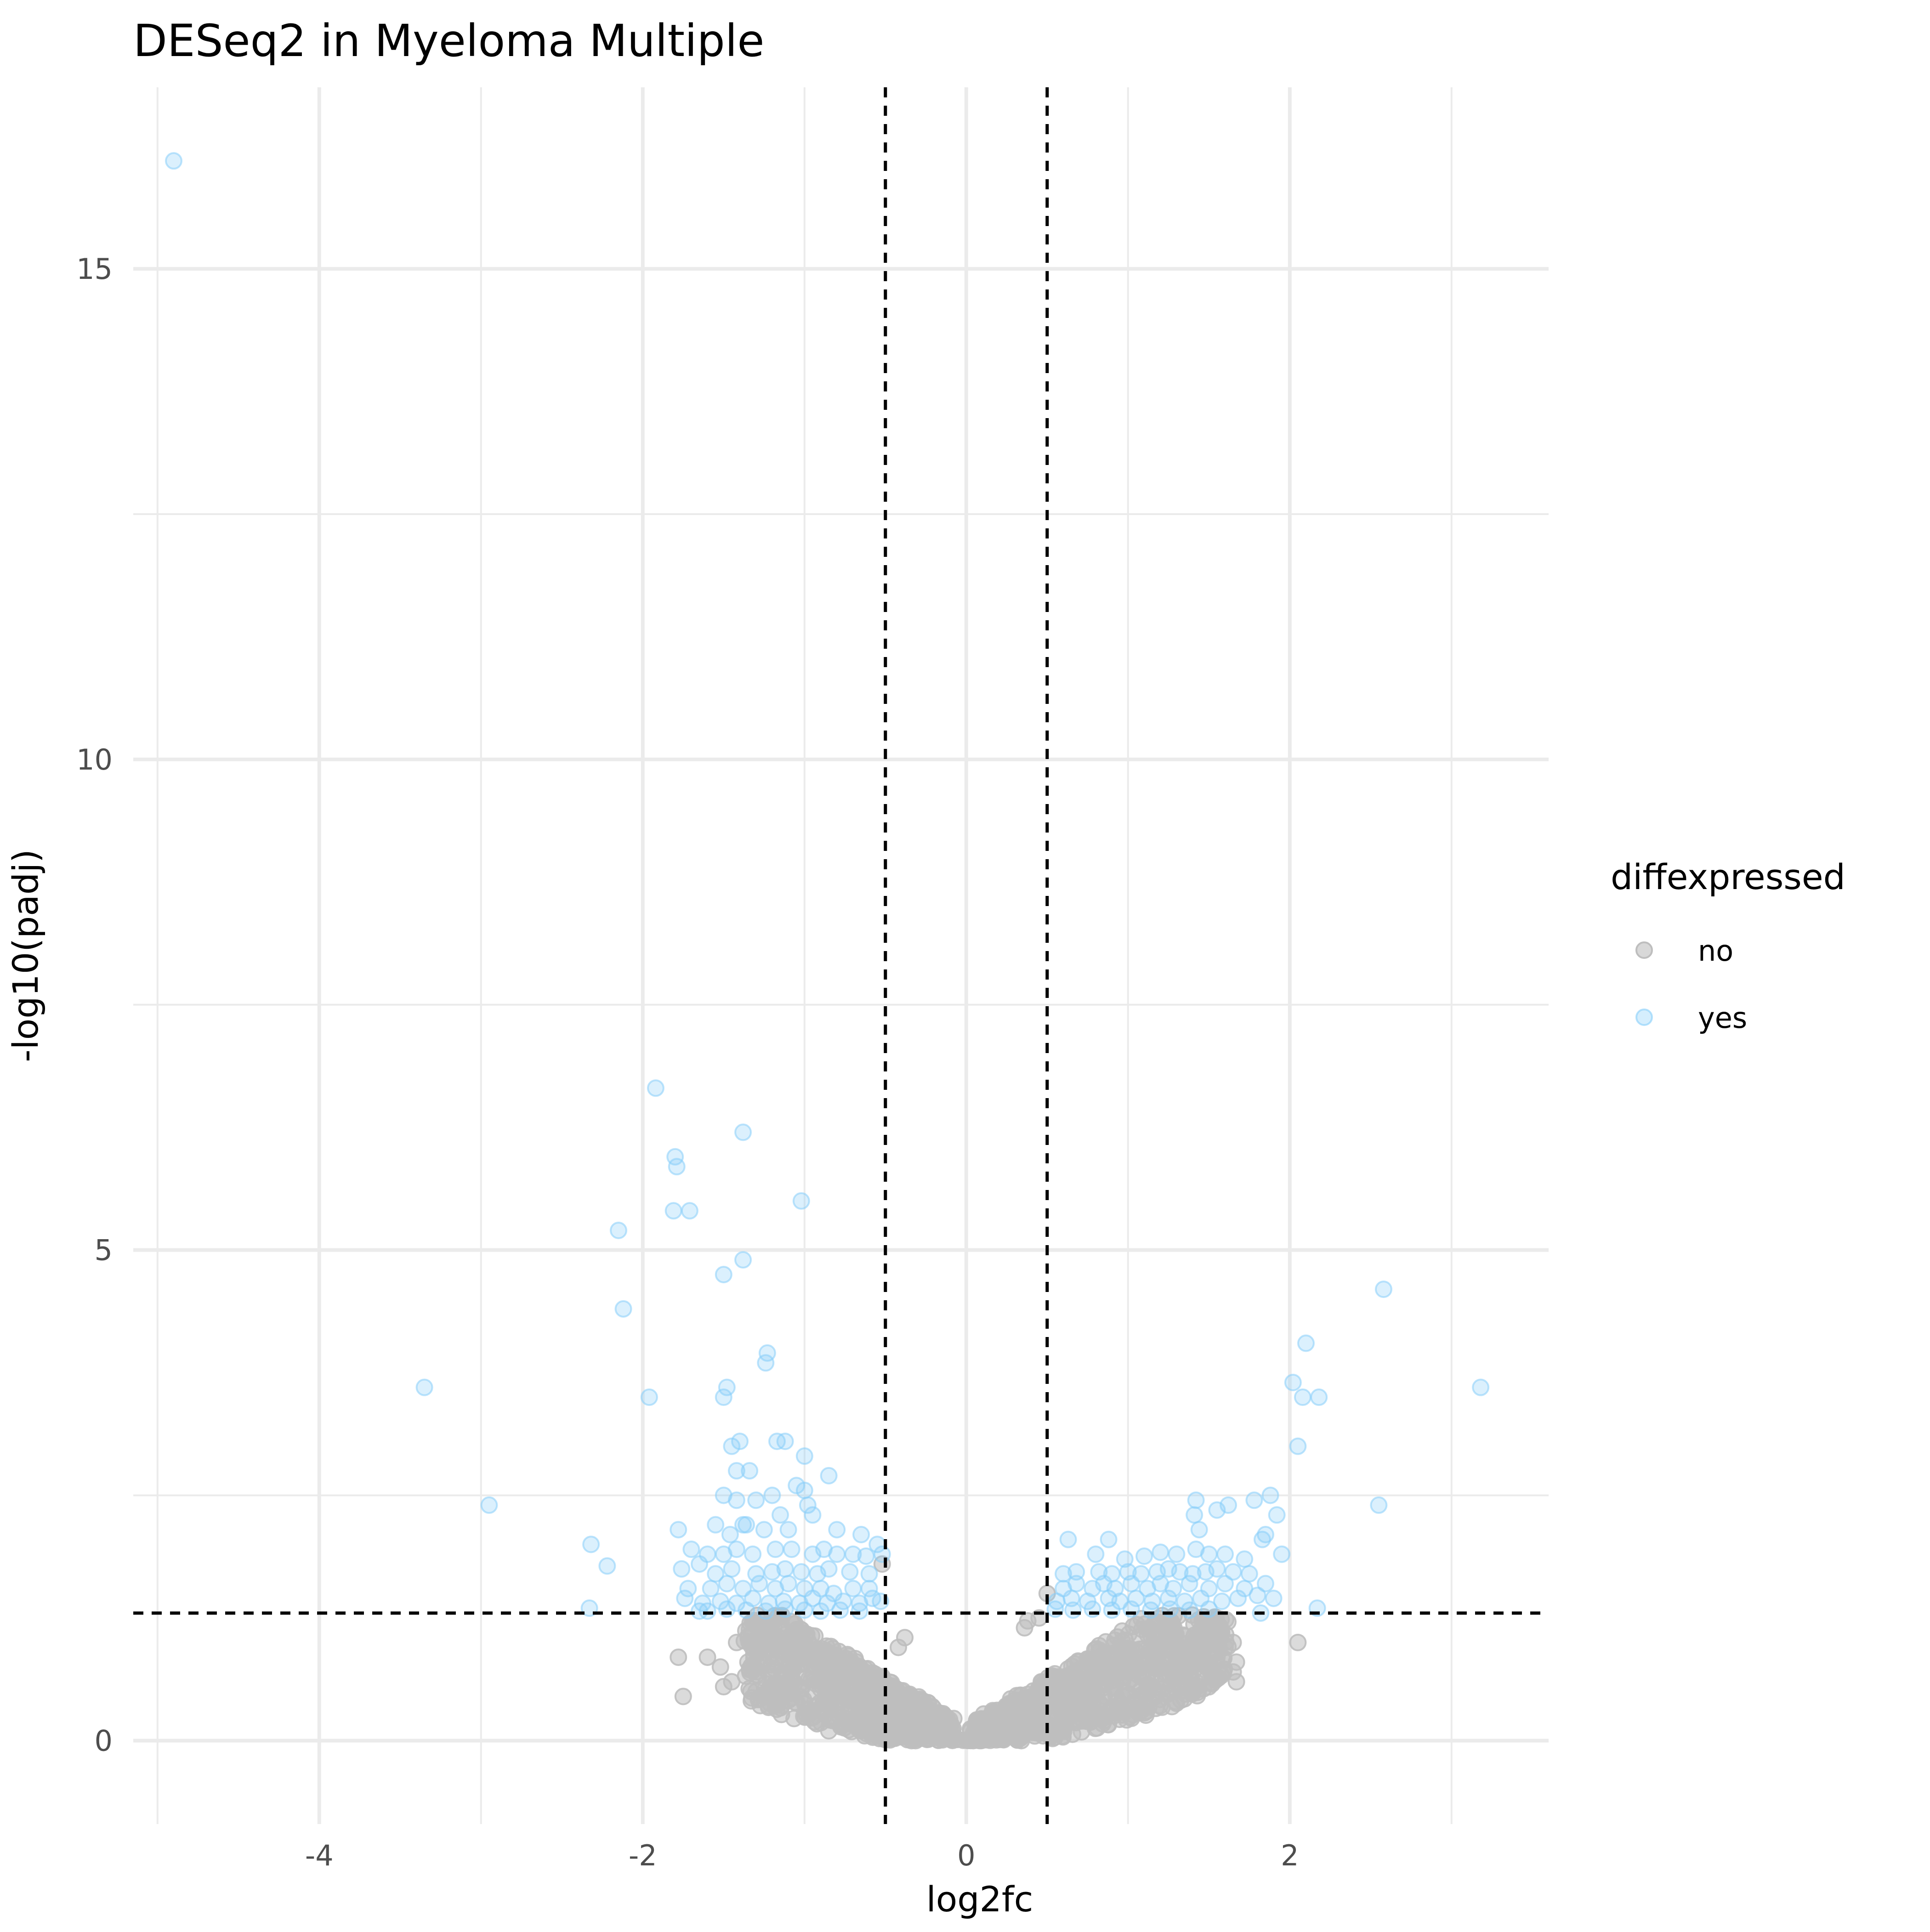 This screenshot has width=1930, height=1932. I want to click on legend-key-no, so click(1644, 950).